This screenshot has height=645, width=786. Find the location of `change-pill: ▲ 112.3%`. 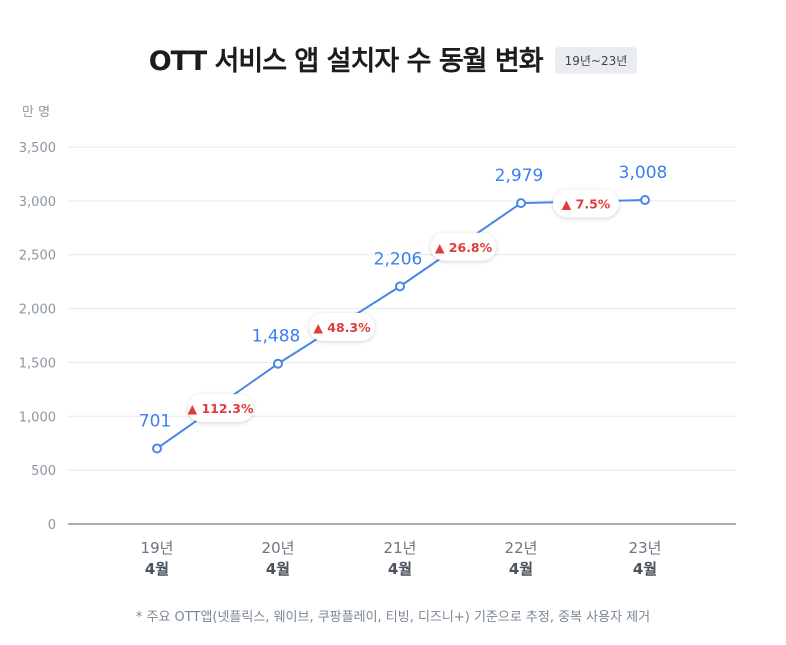

change-pill: ▲ 112.3% is located at coordinates (220, 408).